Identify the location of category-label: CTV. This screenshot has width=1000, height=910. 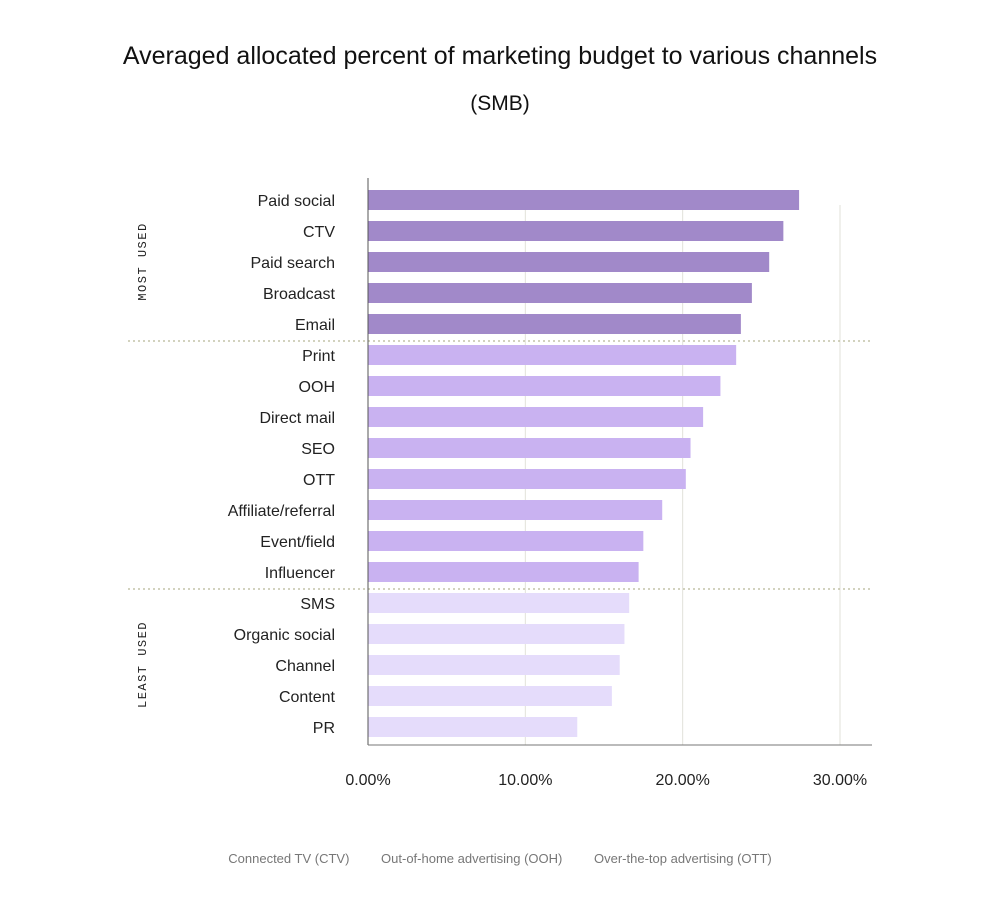
(319, 232).